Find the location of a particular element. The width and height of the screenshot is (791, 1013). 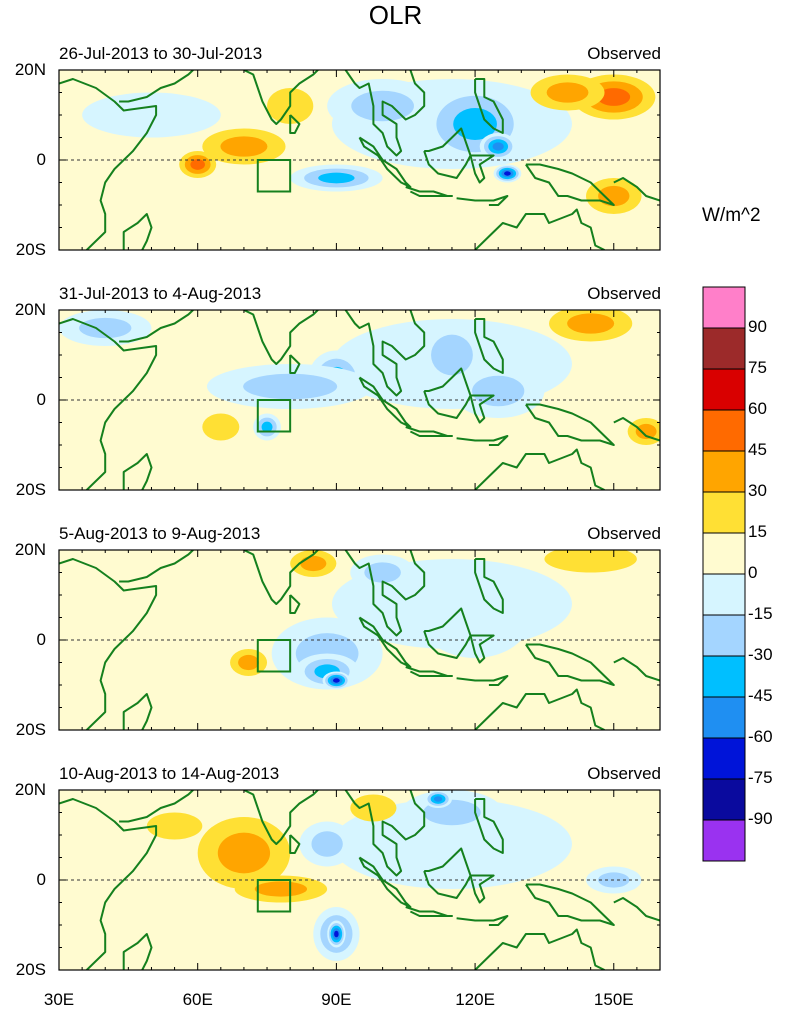

colorbar-level-label: -75 is located at coordinates (760, 777).